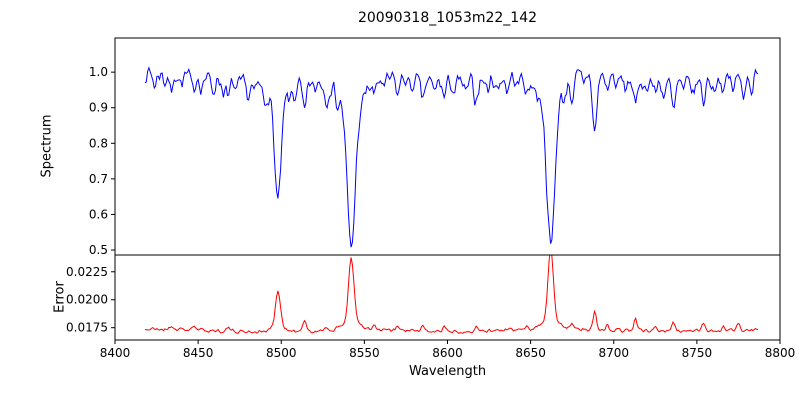 The image size is (800, 400). I want to click on spectrum-y-tick-label: 0.8, so click(98, 143).